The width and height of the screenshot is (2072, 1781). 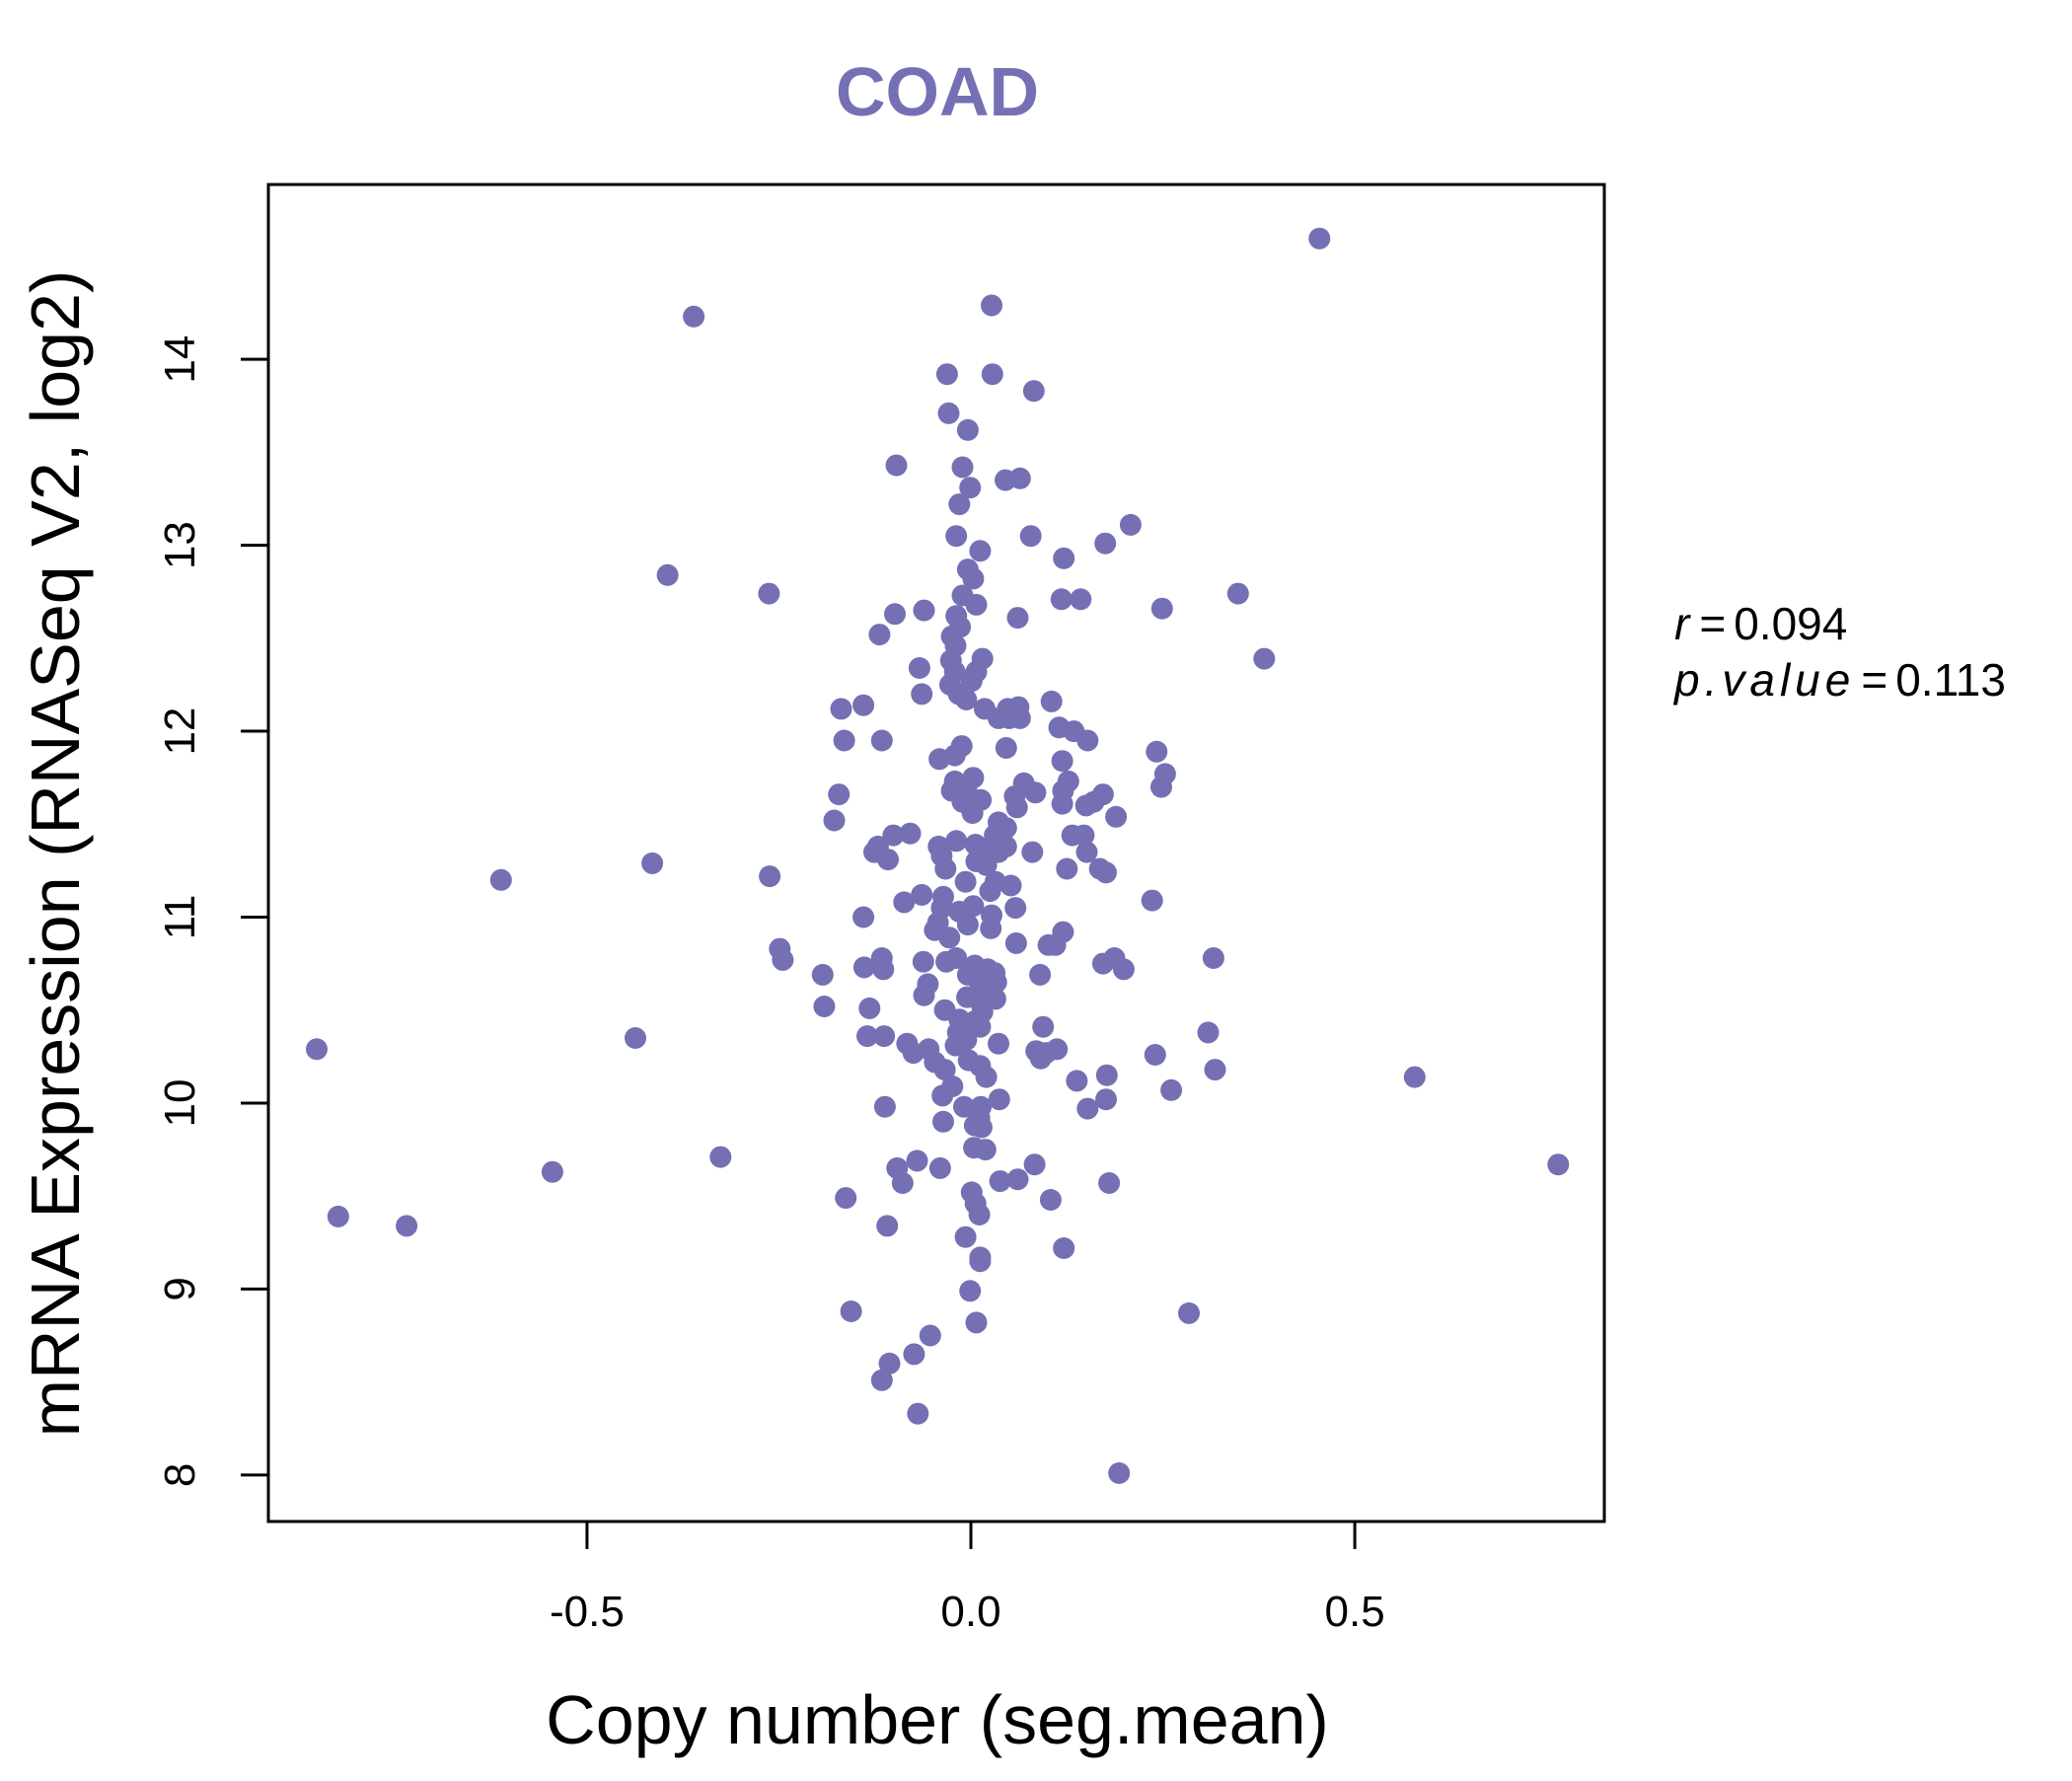 I want to click on y-tick-label: 14, so click(x=180, y=359).